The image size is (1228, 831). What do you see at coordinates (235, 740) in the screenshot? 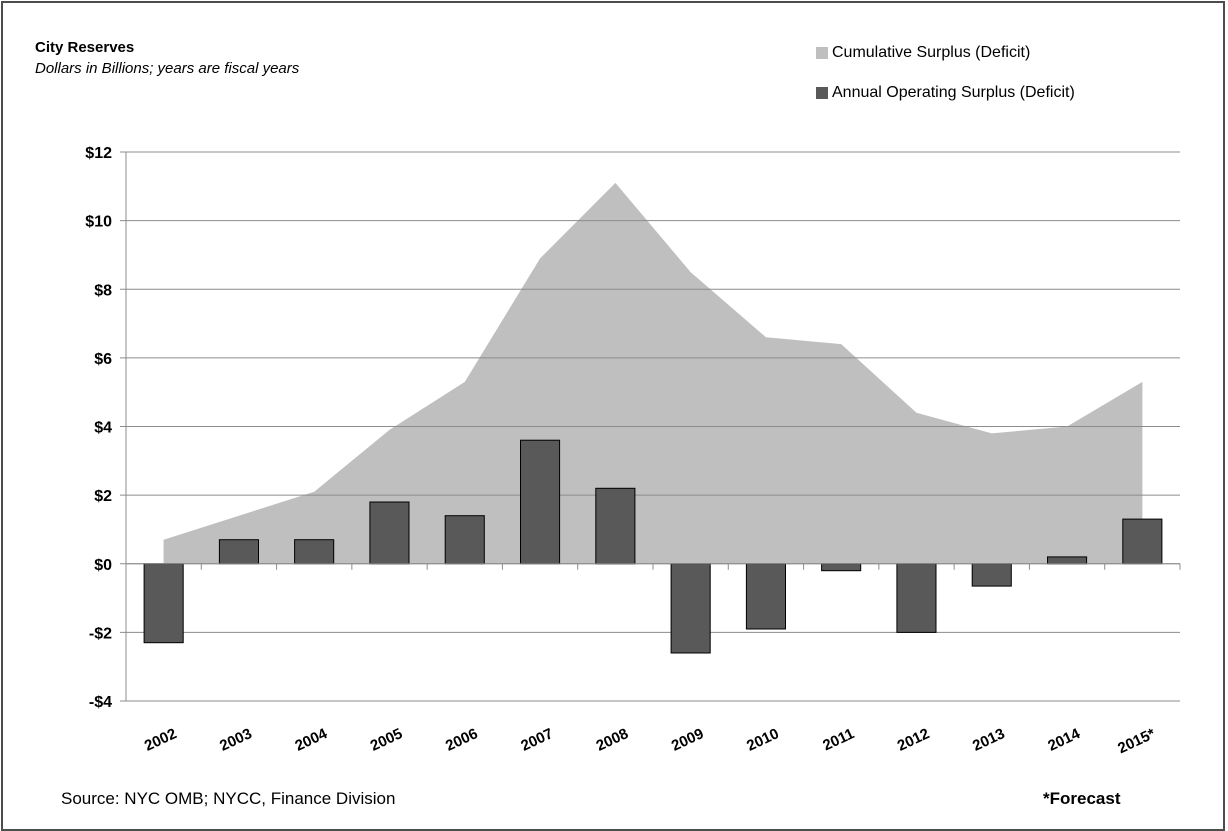
I see `x-tick-label: 2003` at bounding box center [235, 740].